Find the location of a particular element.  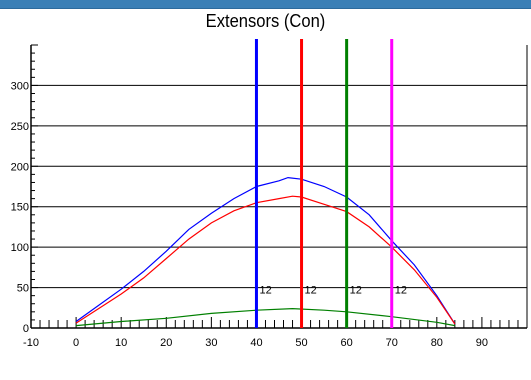

x-tick-label: 20 is located at coordinates (166, 343).